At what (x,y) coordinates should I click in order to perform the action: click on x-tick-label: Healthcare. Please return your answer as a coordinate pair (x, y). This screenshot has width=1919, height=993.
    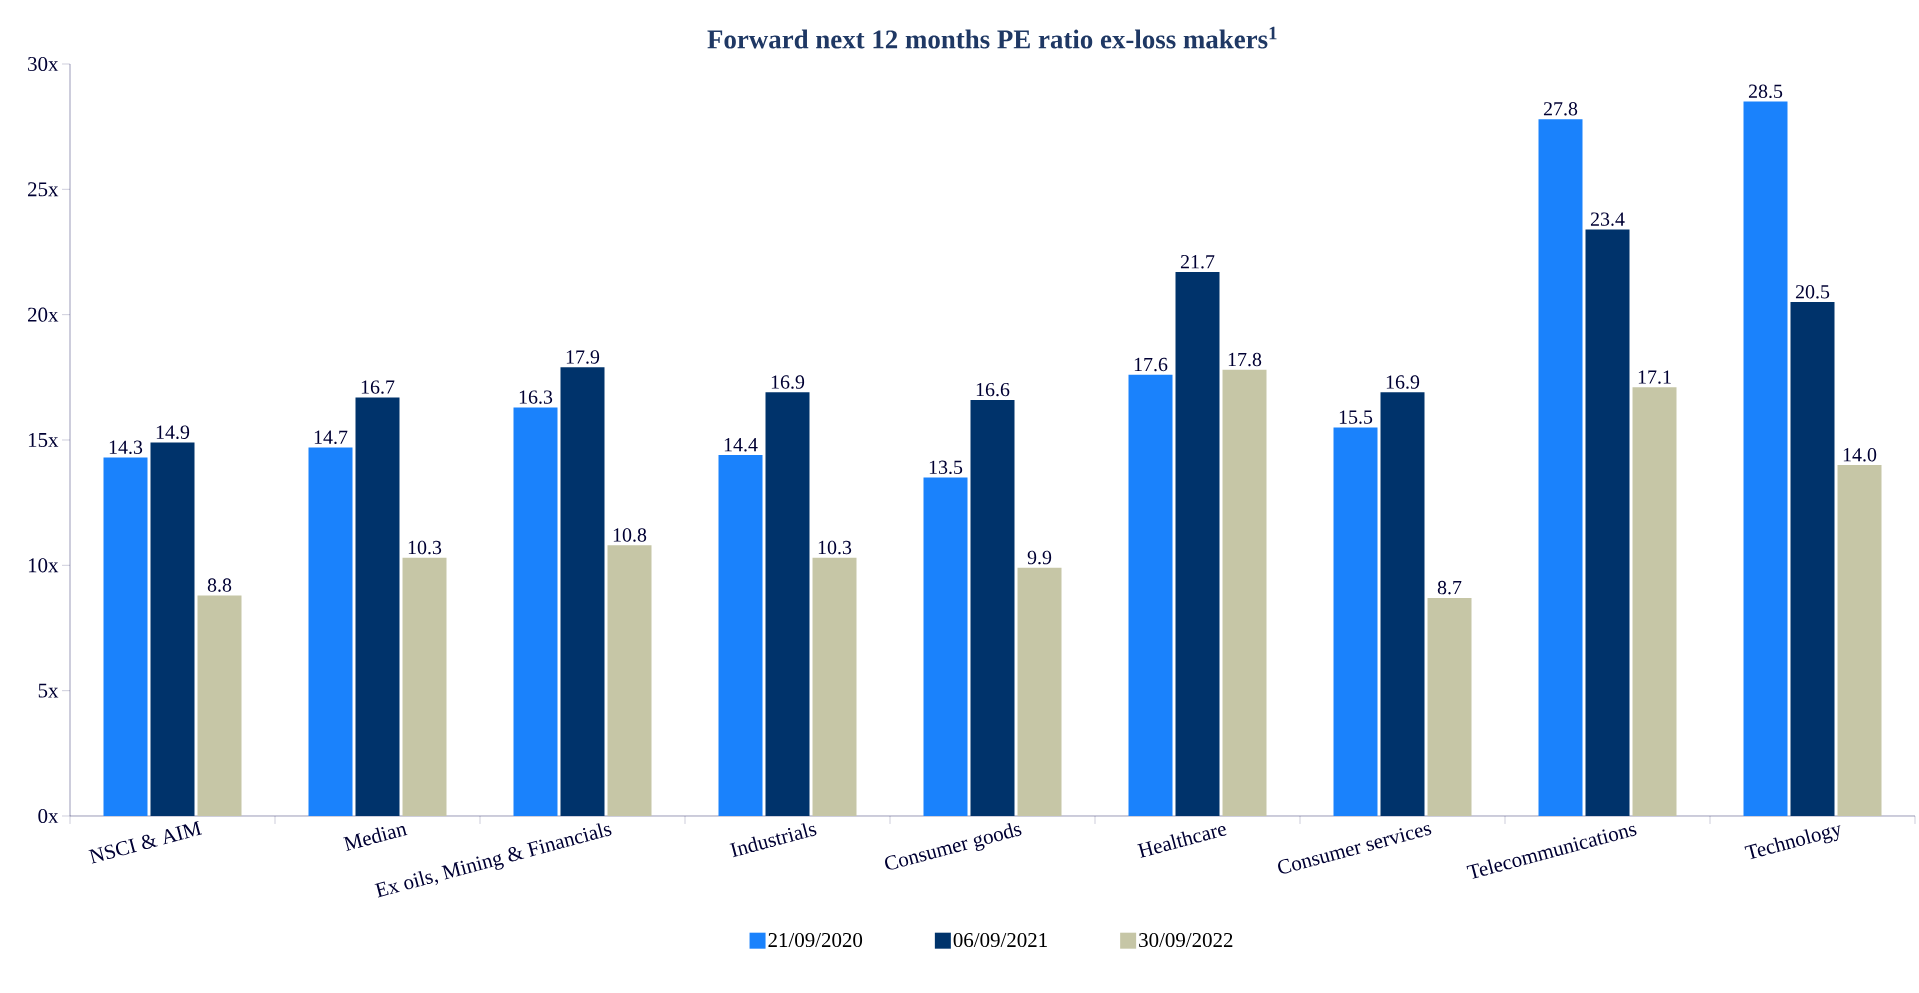
    Looking at the image, I should click on (1182, 842).